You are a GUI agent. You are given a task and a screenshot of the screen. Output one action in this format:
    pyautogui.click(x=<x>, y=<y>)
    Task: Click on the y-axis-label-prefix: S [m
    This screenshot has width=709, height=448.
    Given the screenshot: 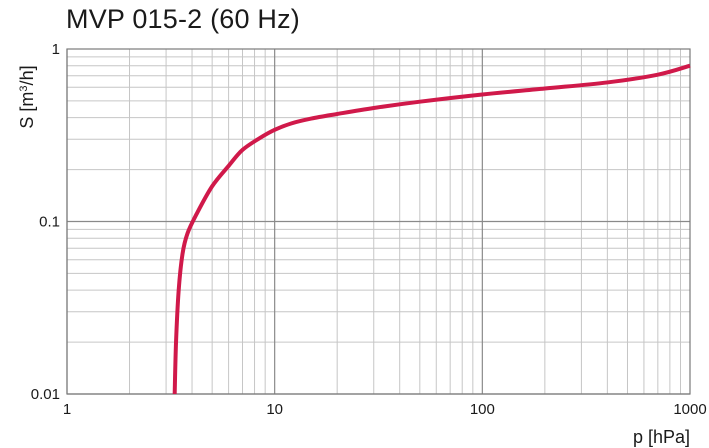 What is the action you would take?
    pyautogui.click(x=27, y=110)
    